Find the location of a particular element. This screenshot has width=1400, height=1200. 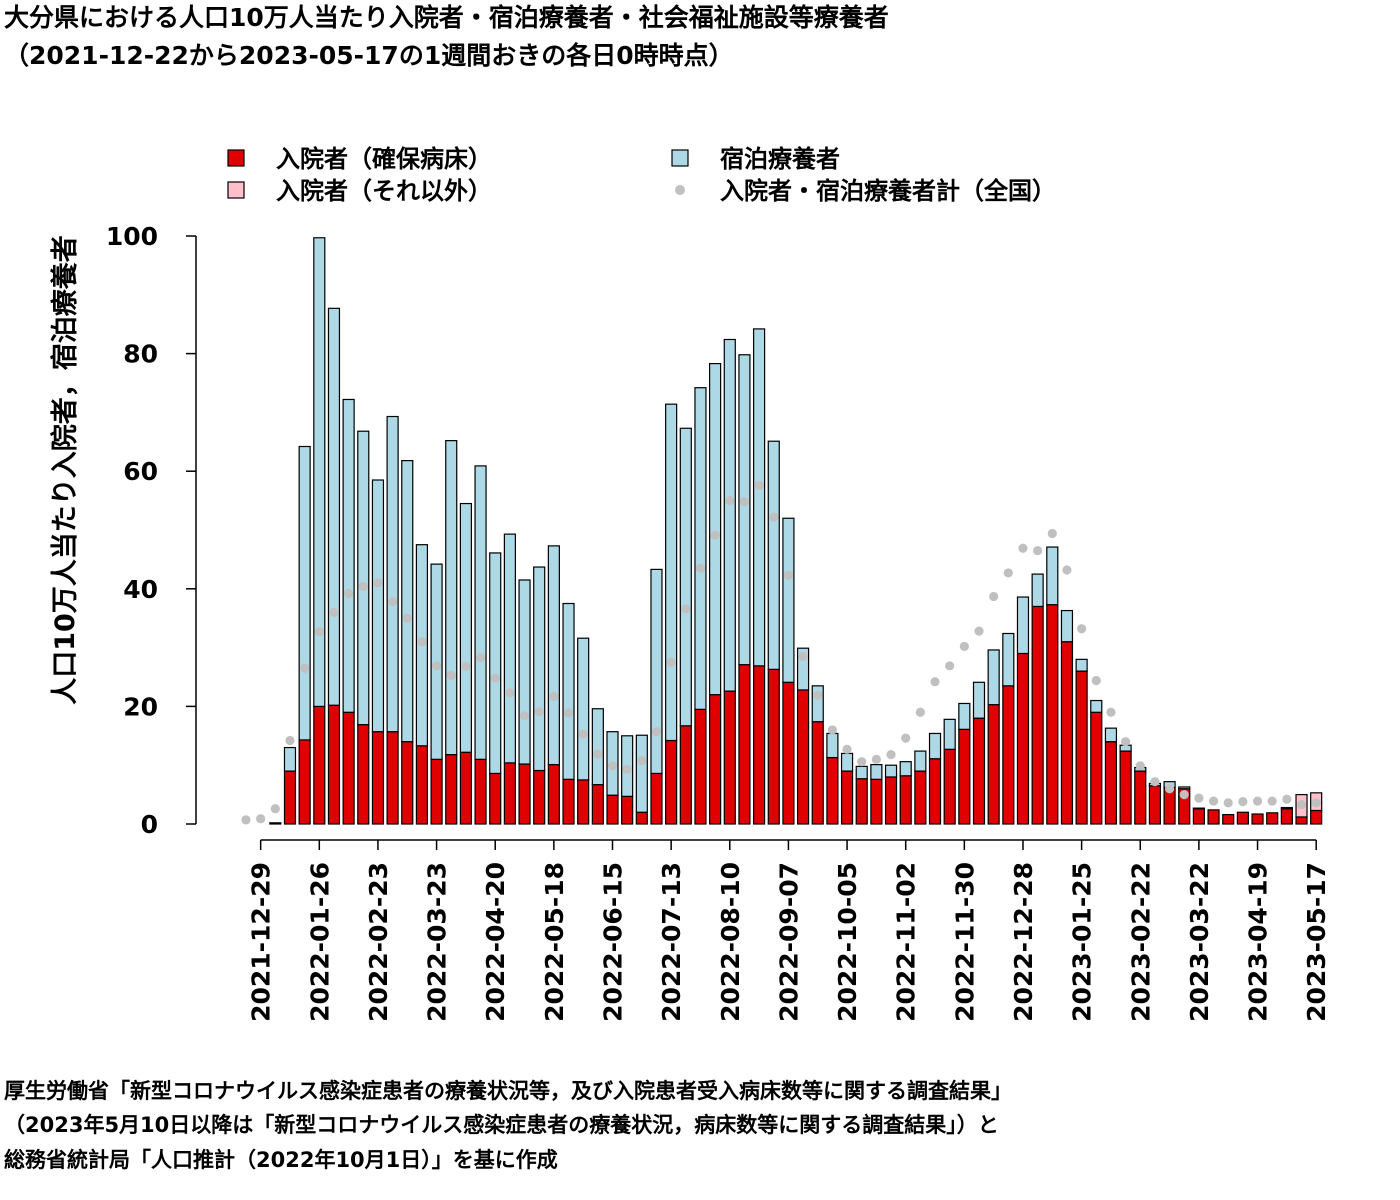

legend-swatch-national is located at coordinates (680, 190).